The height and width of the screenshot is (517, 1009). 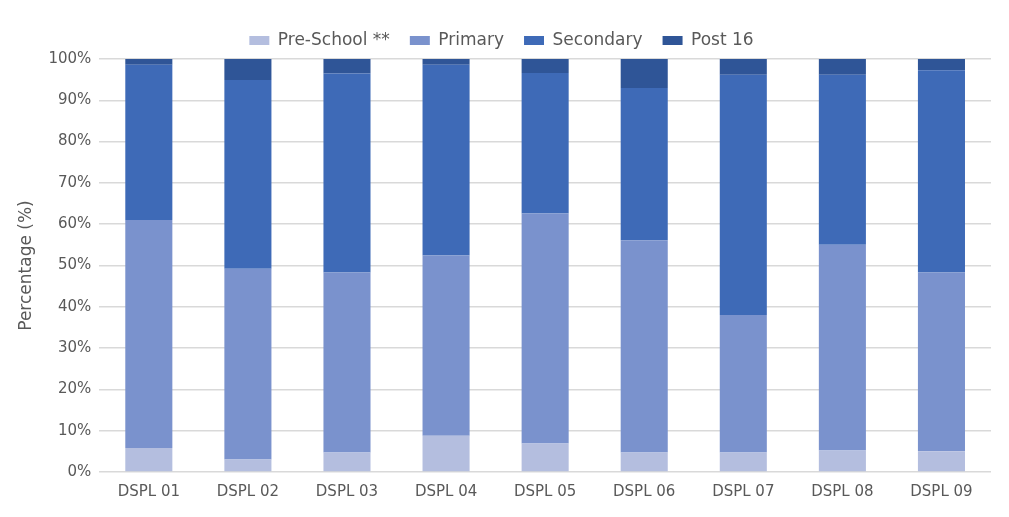 What do you see at coordinates (644, 490) in the screenshot?
I see `x-tick-label: DSPL 06` at bounding box center [644, 490].